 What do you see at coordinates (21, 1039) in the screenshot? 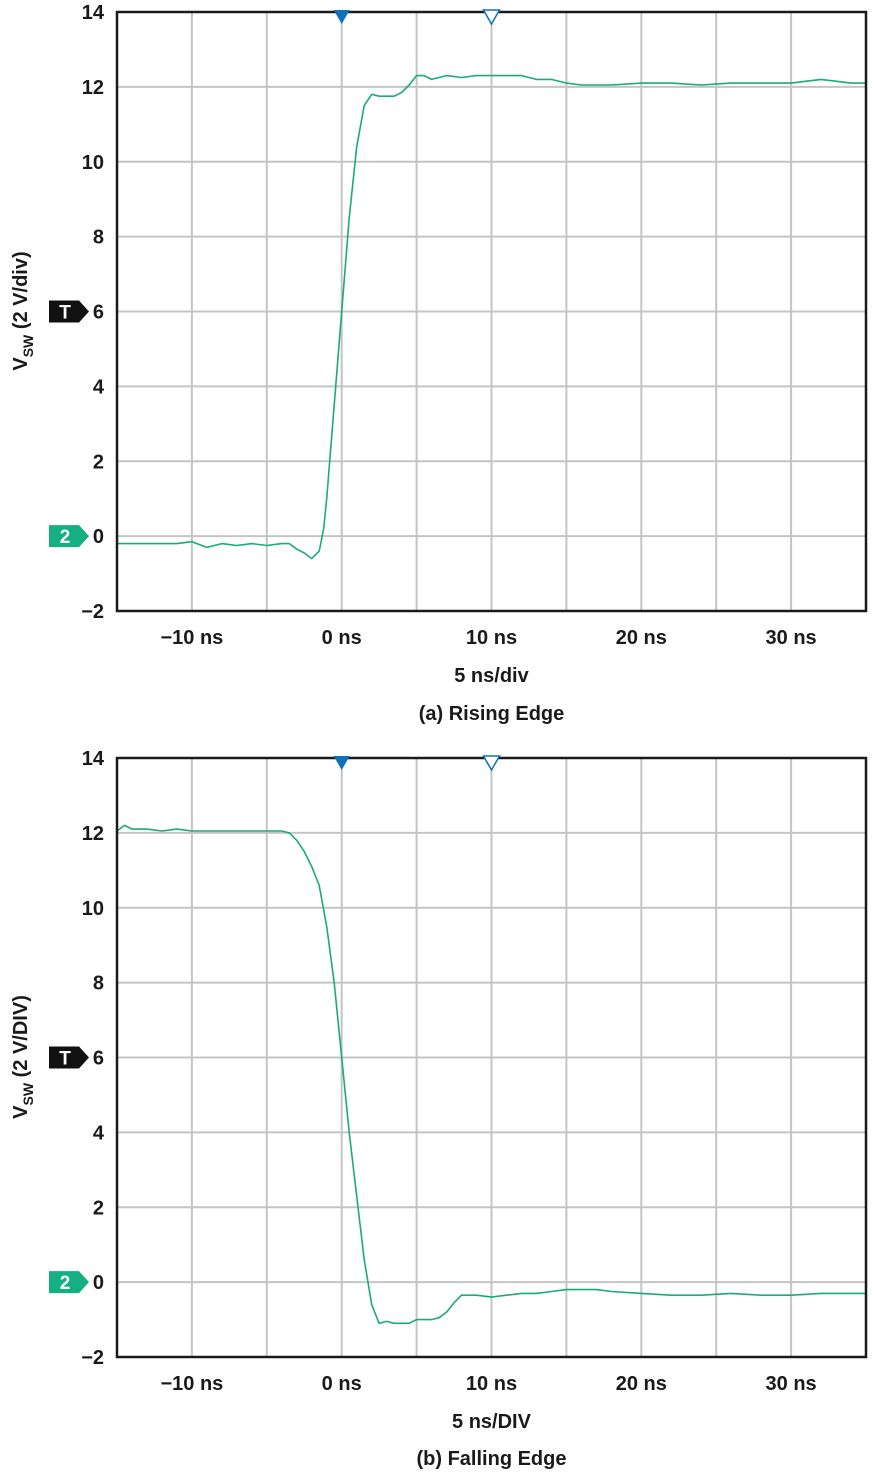
I see `y-axis-label-units: (2 V/DIV)` at bounding box center [21, 1039].